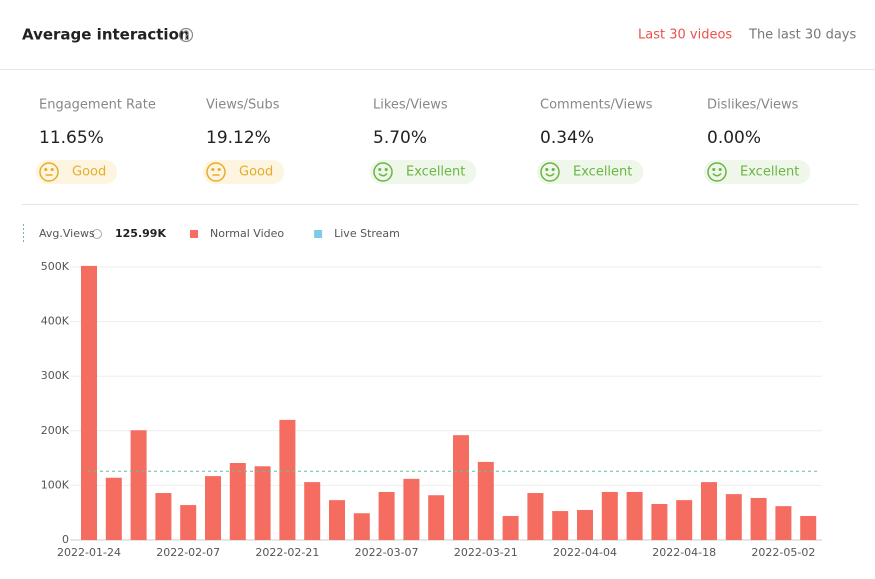  I want to click on x-tick-label: 2022-02-07, so click(188, 552).